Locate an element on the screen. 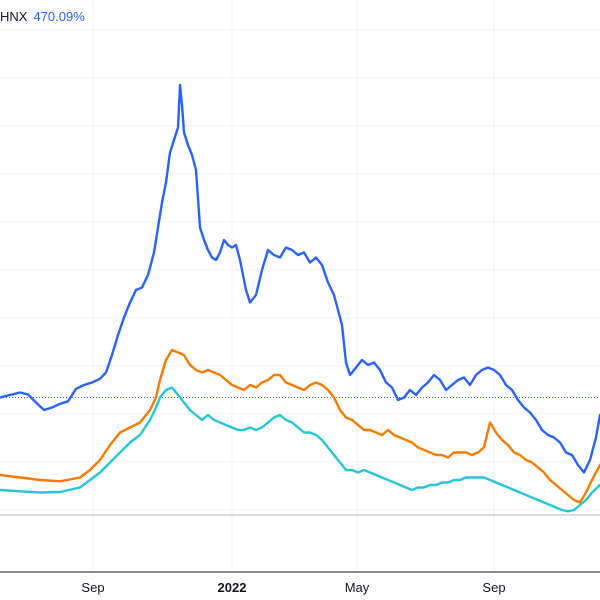 The height and width of the screenshot is (600, 600). chart-legend: HNX 470.09% is located at coordinates (42, 17).